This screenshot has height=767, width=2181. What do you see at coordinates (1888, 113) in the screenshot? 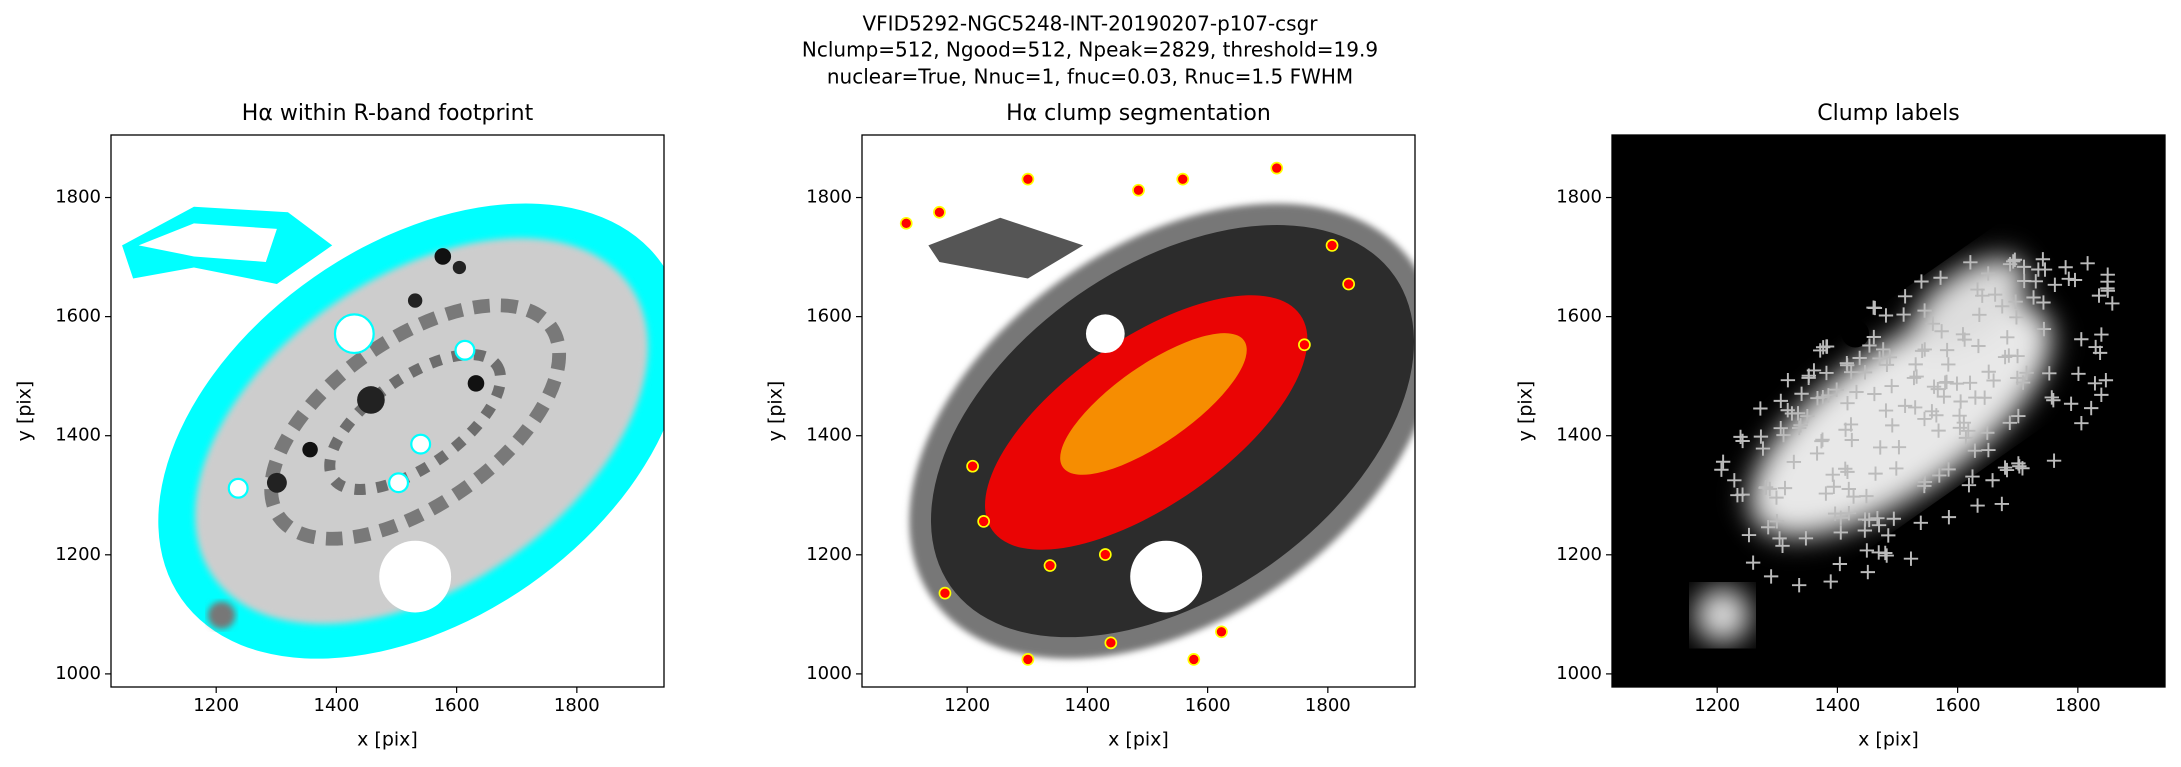
I see `axes-title: Clump labels` at bounding box center [1888, 113].